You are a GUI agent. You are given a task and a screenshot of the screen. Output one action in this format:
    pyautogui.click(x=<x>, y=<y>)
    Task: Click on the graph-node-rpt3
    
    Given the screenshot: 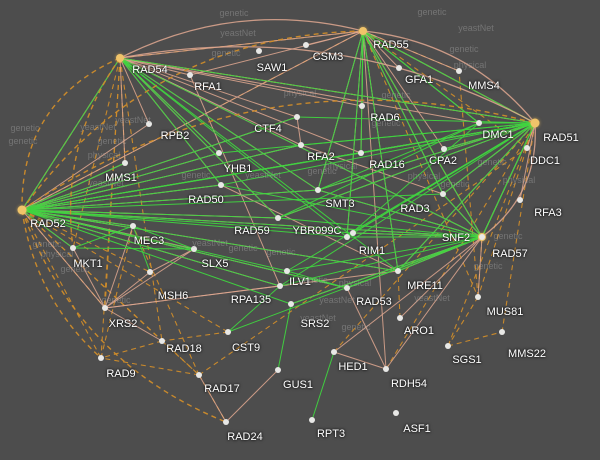 What is the action you would take?
    pyautogui.click(x=312, y=420)
    